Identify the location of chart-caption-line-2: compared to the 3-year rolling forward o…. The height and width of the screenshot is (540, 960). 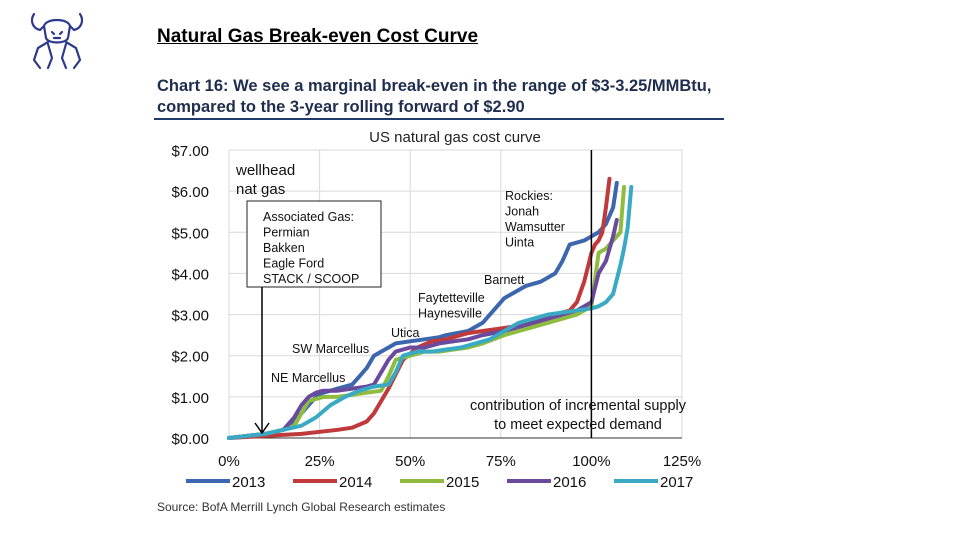
(341, 107).